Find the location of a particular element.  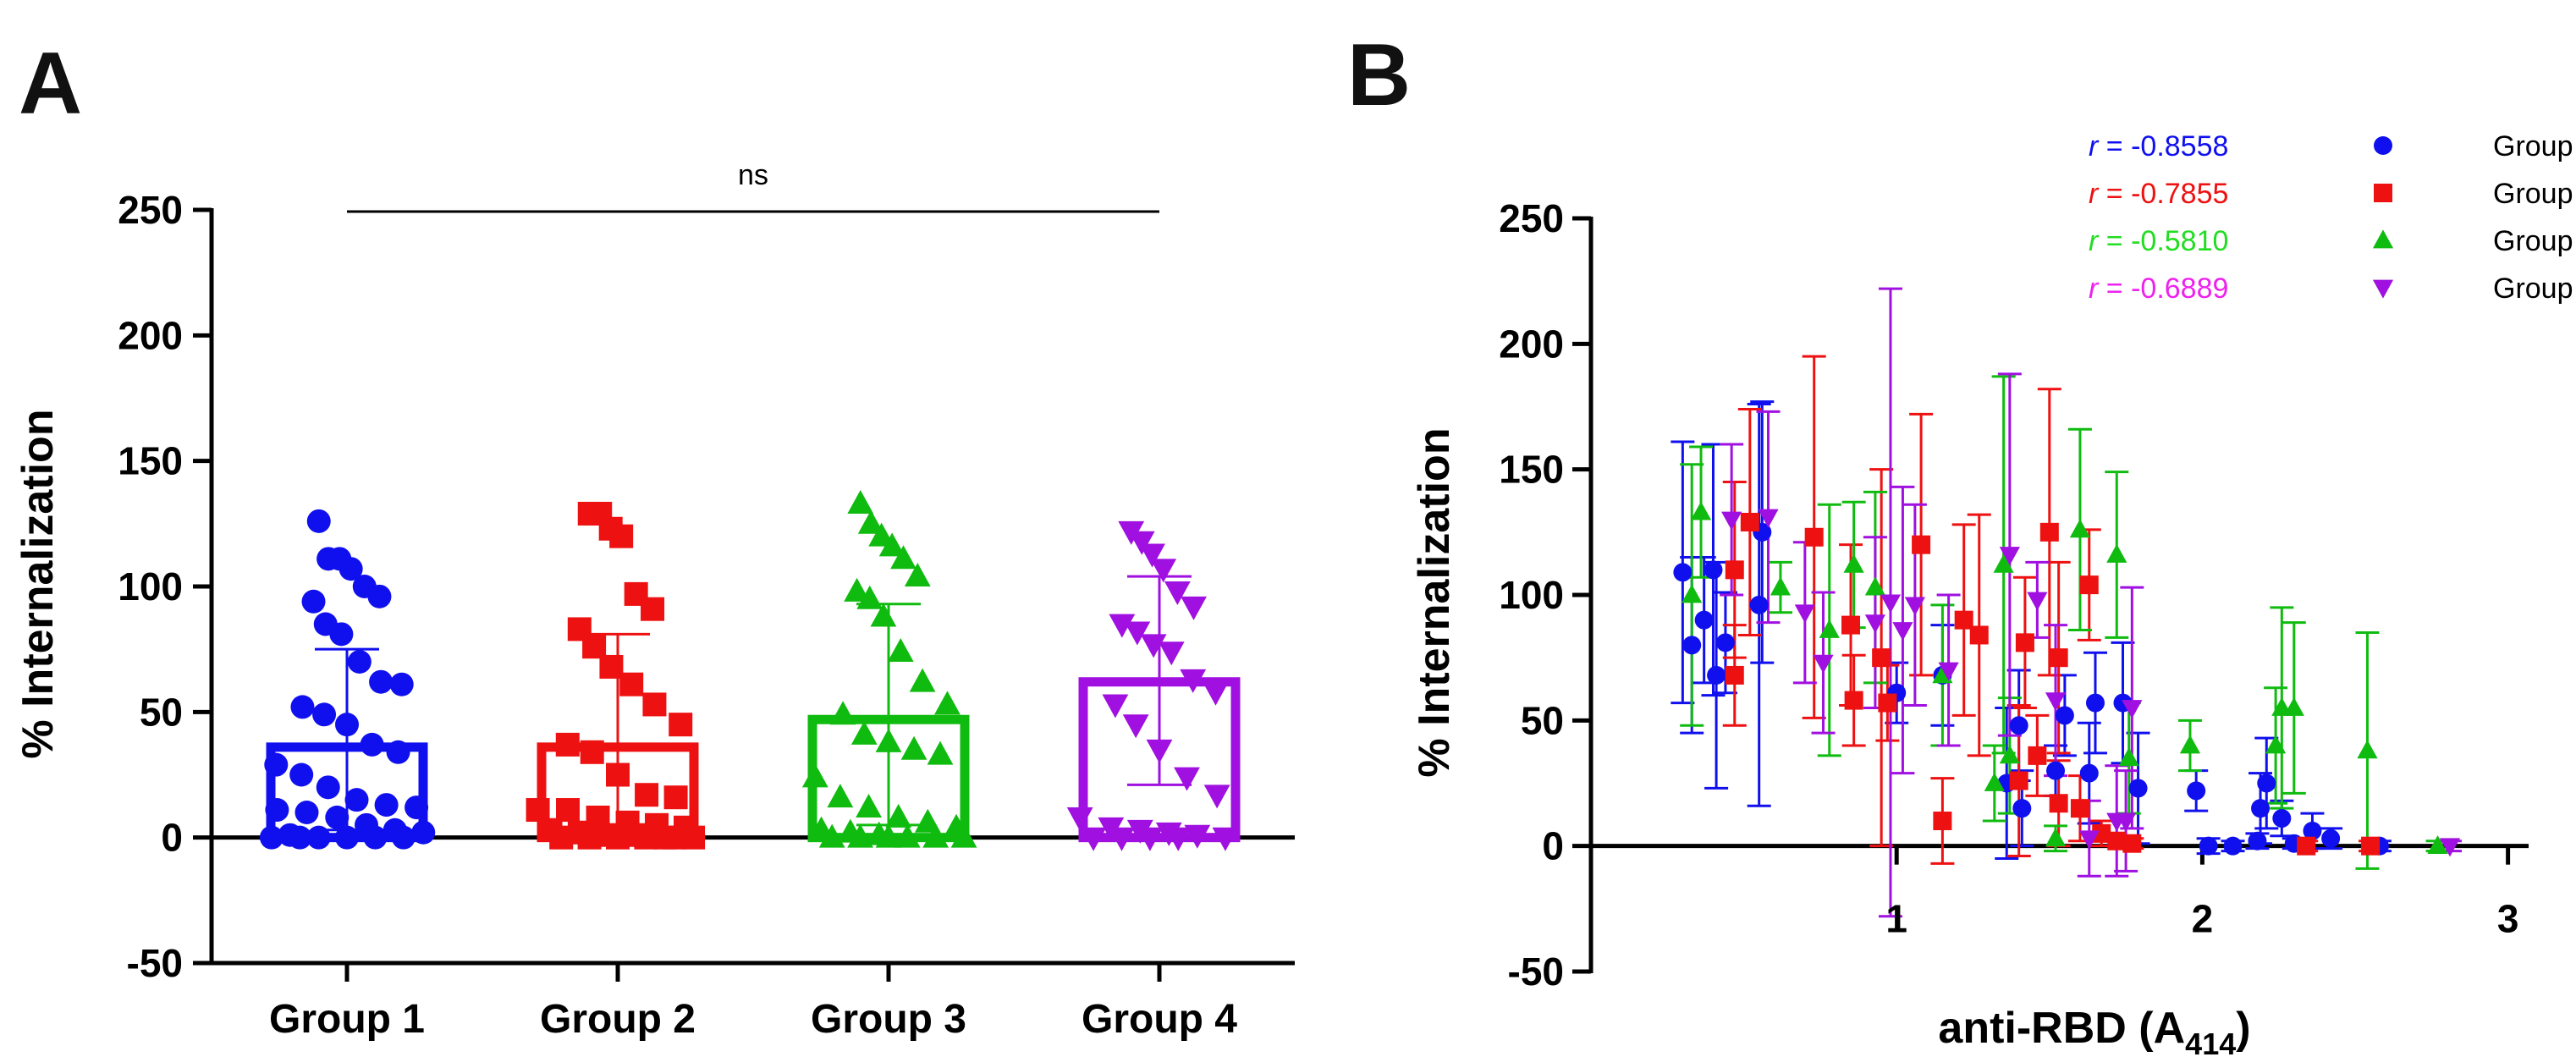

legend-series-label: Group 1 is located at coordinates (2534, 146).